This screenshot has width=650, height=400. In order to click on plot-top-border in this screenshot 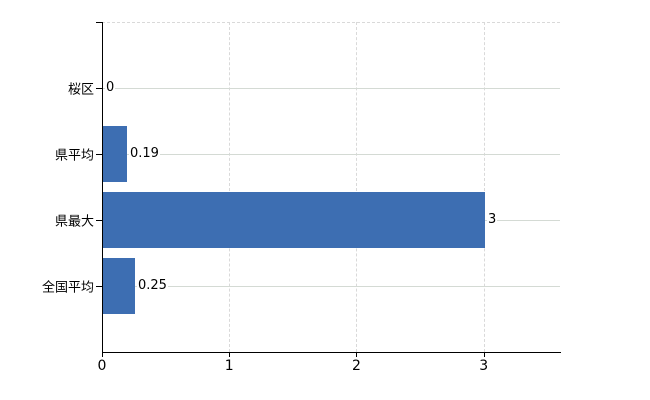, I will do `click(331, 22)`.